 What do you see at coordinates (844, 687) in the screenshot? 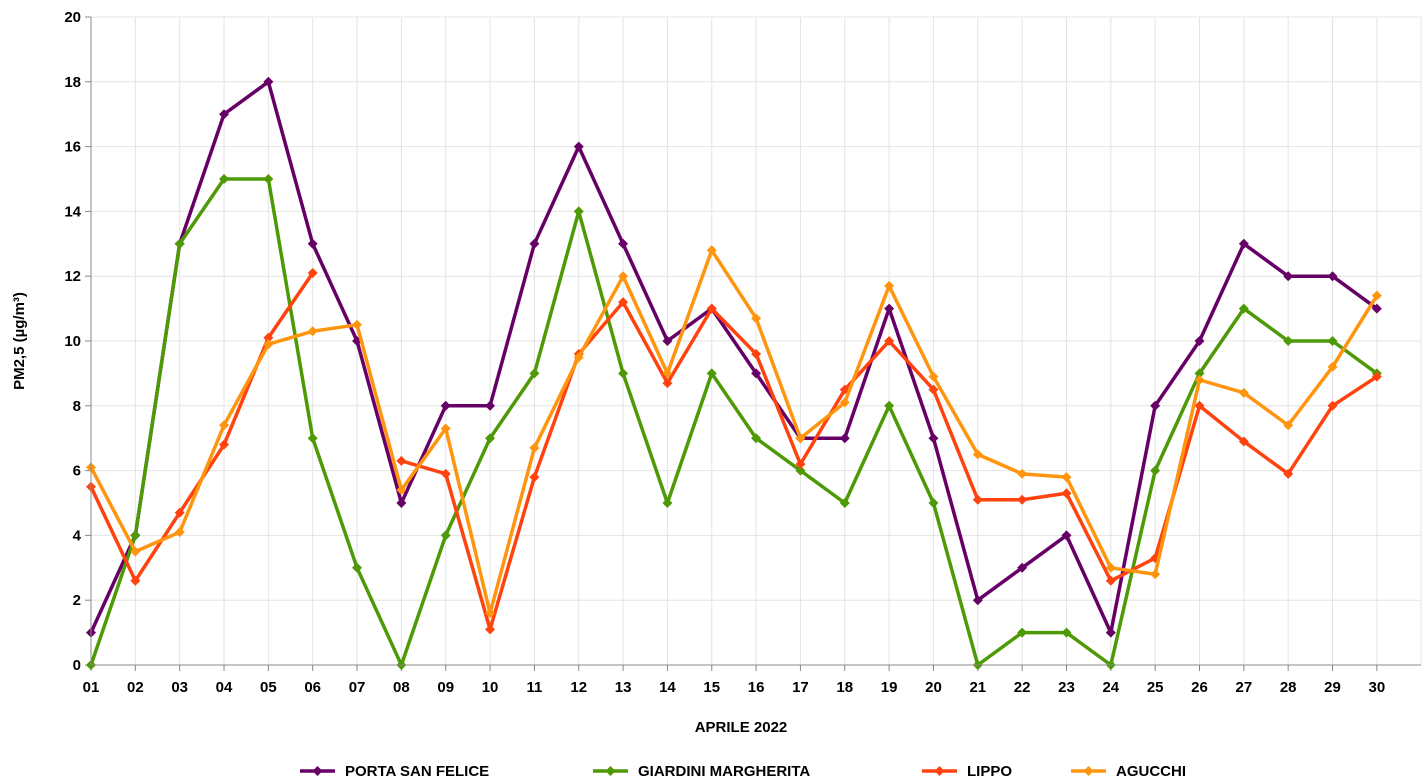
I see `x-tick-label: 18` at bounding box center [844, 687].